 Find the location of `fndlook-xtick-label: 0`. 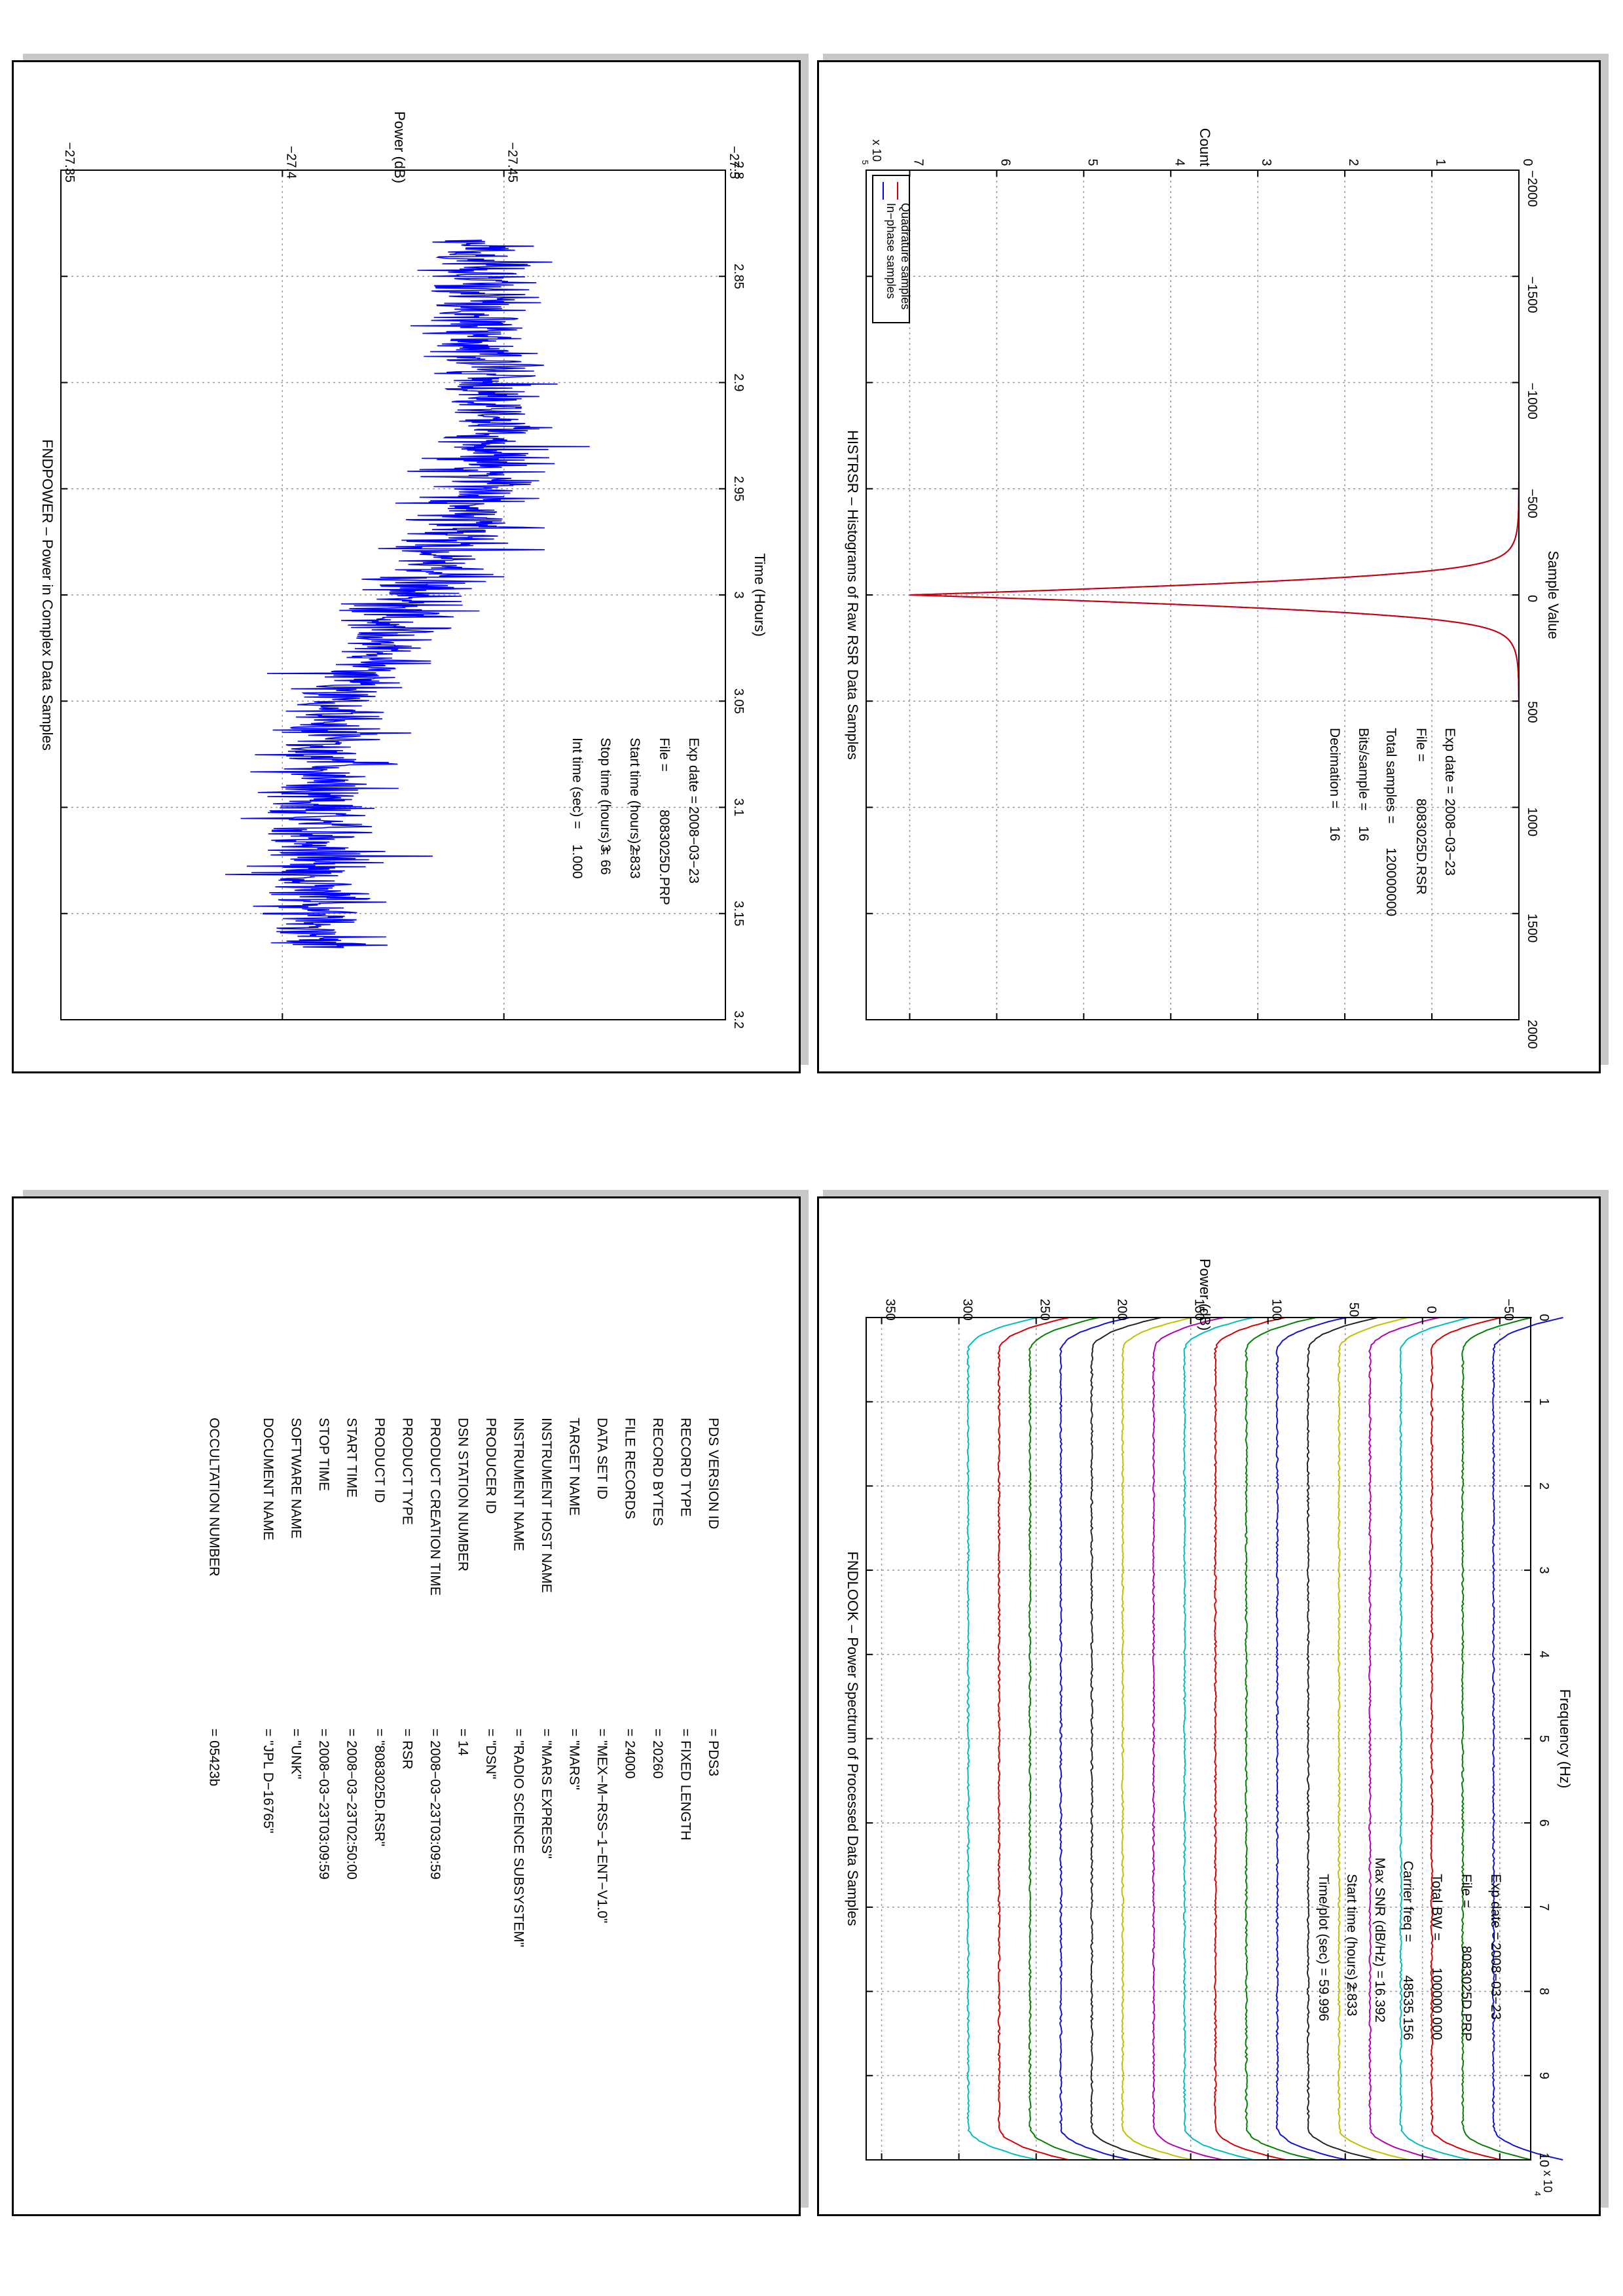

fndlook-xtick-label: 0 is located at coordinates (1544, 1317).